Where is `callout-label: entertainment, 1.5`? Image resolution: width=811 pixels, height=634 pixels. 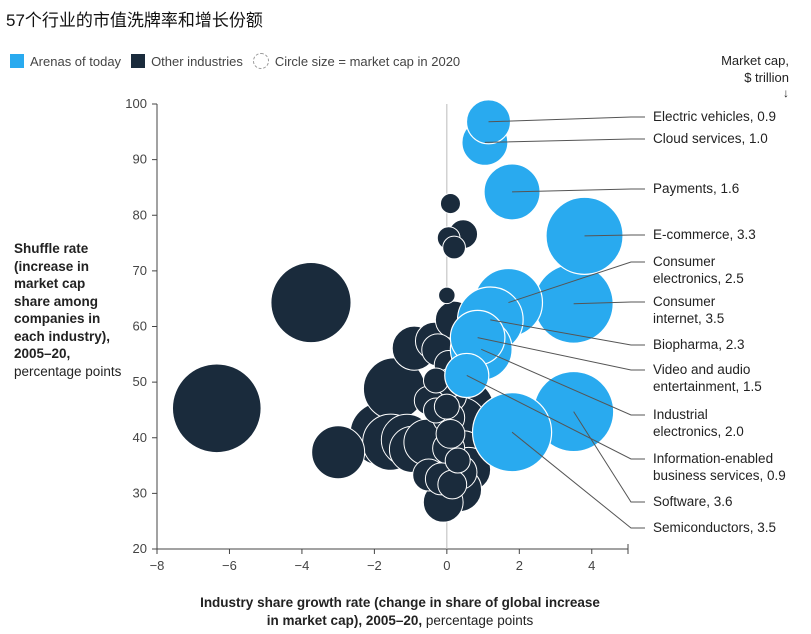
callout-label: entertainment, 1.5 is located at coordinates (707, 386).